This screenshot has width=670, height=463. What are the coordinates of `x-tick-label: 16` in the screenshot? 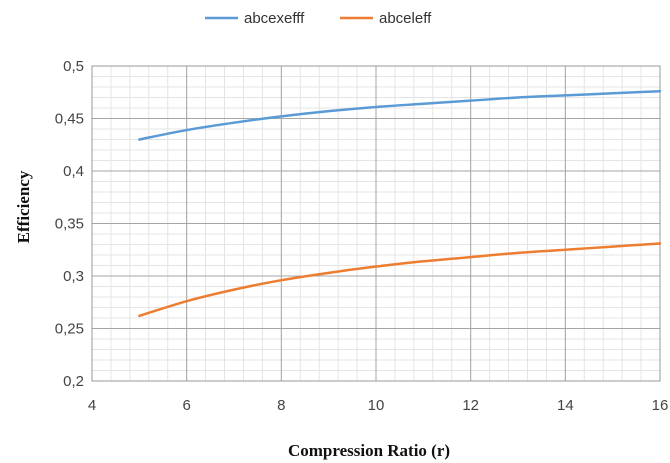 It's located at (660, 405).